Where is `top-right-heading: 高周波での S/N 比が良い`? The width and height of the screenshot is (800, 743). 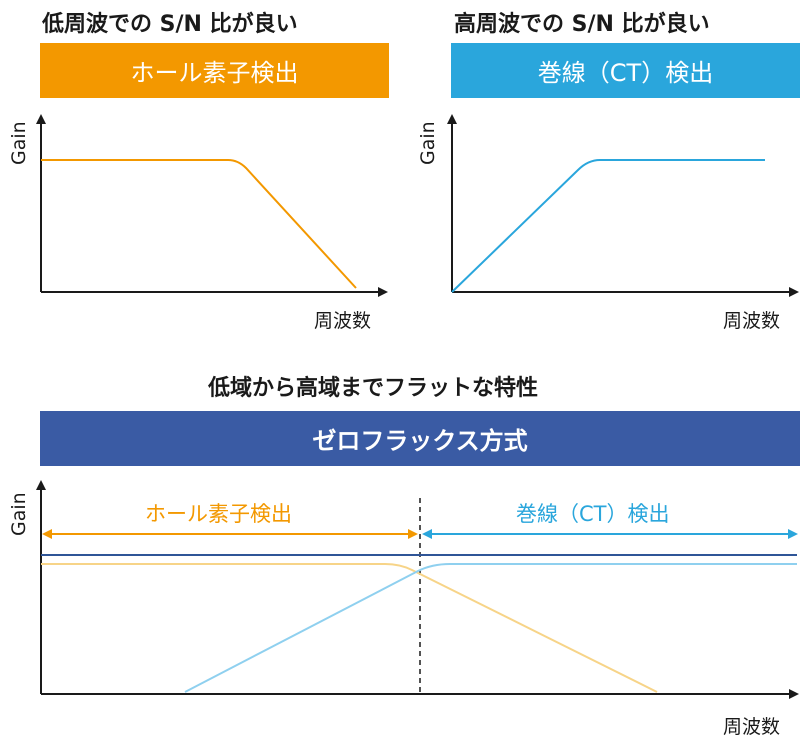 top-right-heading: 高周波での S/N 比が良い is located at coordinates (582, 24).